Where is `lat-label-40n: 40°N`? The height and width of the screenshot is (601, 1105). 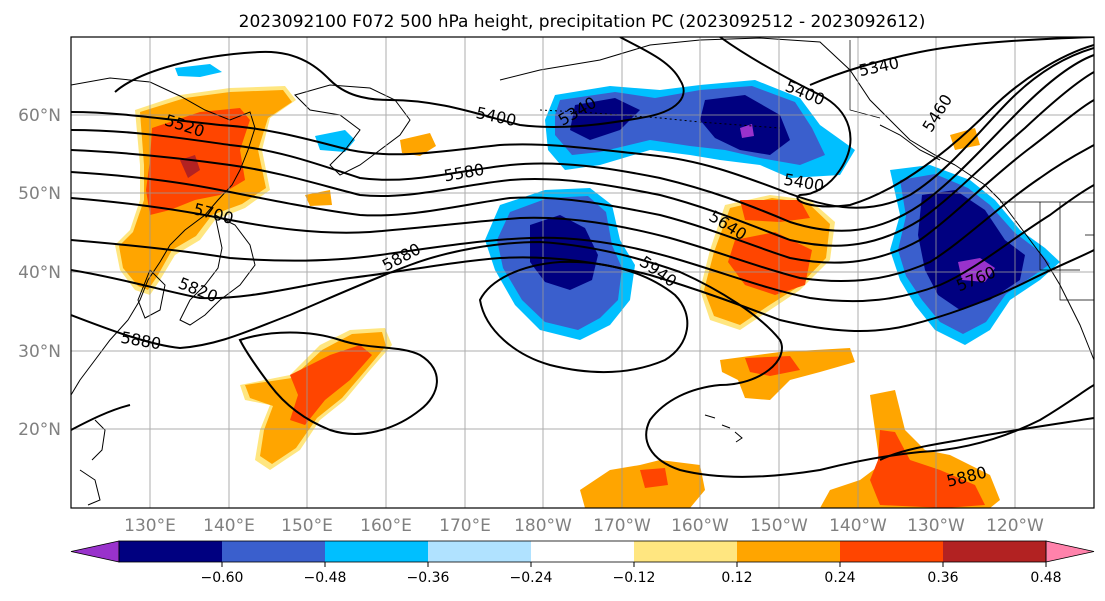 lat-label-40n: 40°N is located at coordinates (39, 273).